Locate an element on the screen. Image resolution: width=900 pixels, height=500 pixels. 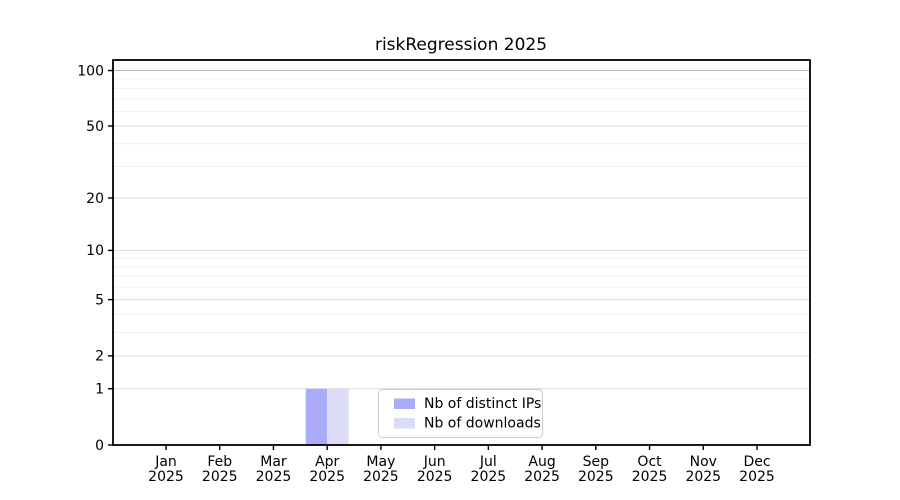
x-tick-label: Mar is located at coordinates (273, 462).